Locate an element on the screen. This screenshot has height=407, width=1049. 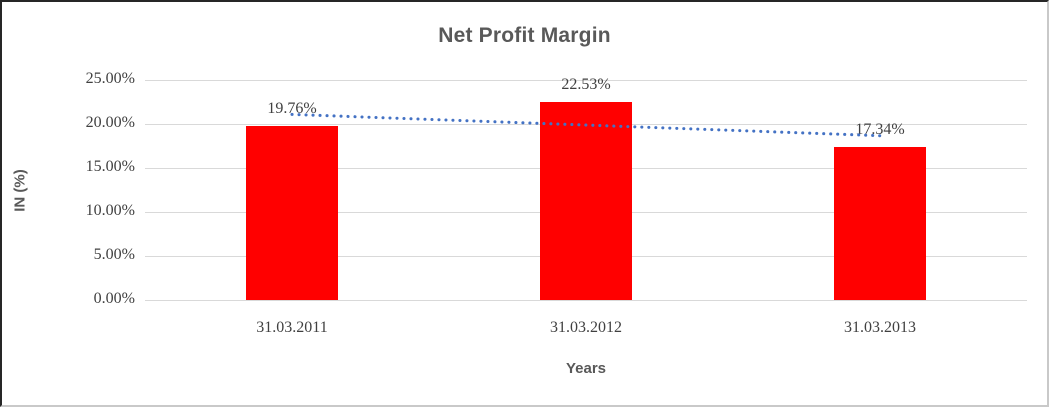
x-axis-title: Years is located at coordinates (586, 368).